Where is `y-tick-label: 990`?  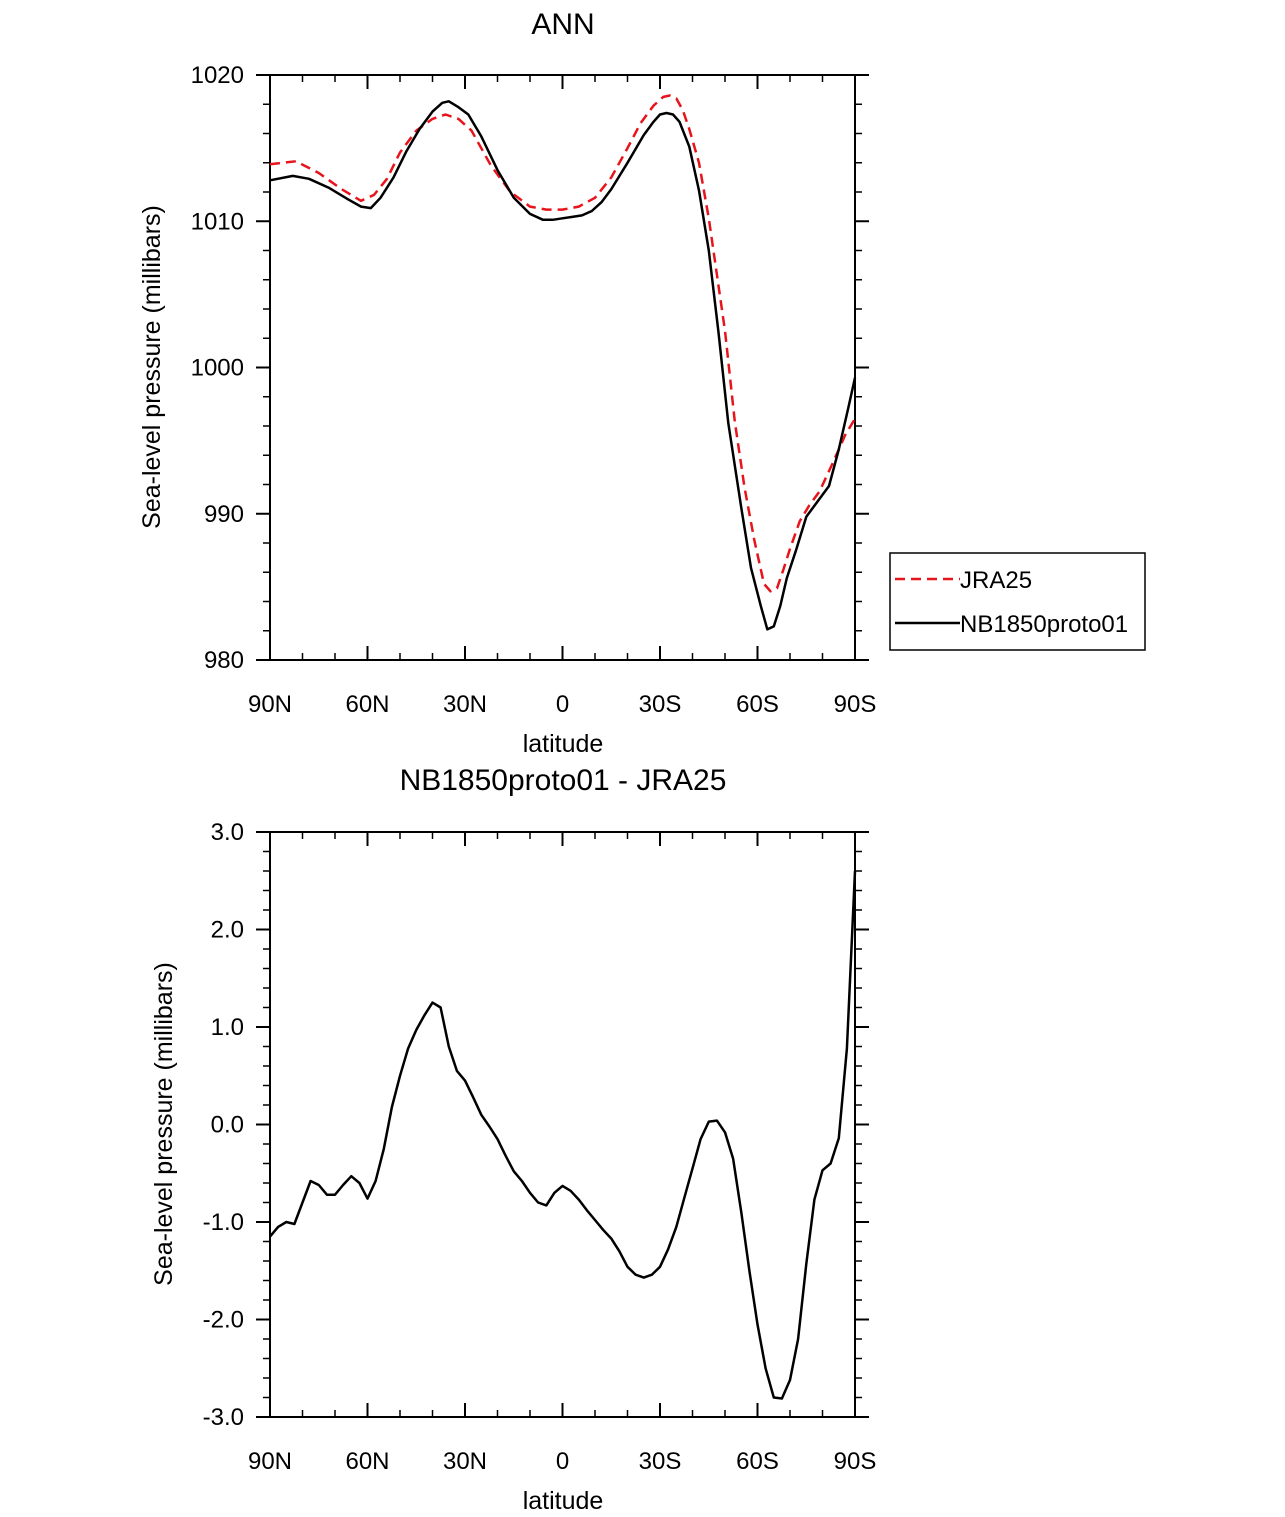 y-tick-label: 990 is located at coordinates (224, 514).